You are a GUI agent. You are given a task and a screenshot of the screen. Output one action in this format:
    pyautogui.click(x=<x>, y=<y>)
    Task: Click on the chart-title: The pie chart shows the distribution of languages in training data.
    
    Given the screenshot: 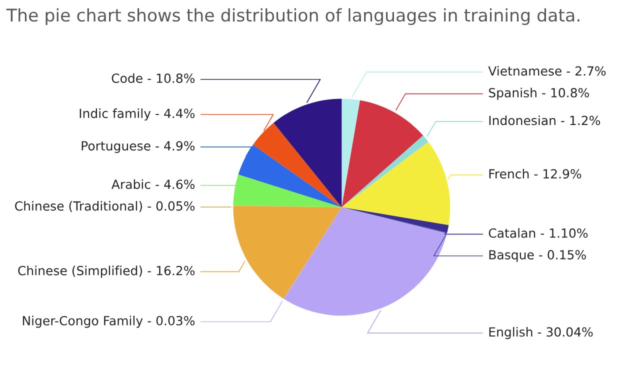 What is the action you would take?
    pyautogui.click(x=293, y=17)
    